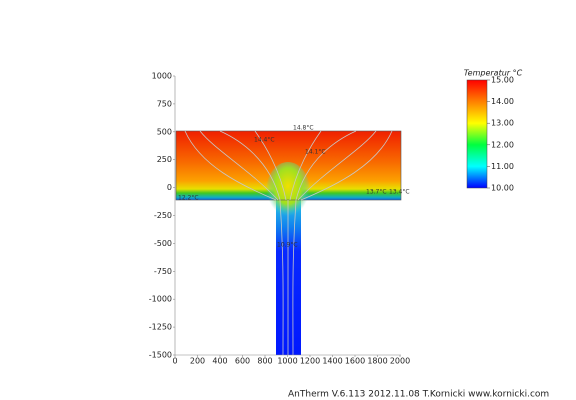 This screenshot has width=576, height=400. I want to click on y-tick-label: 250, so click(164, 159).